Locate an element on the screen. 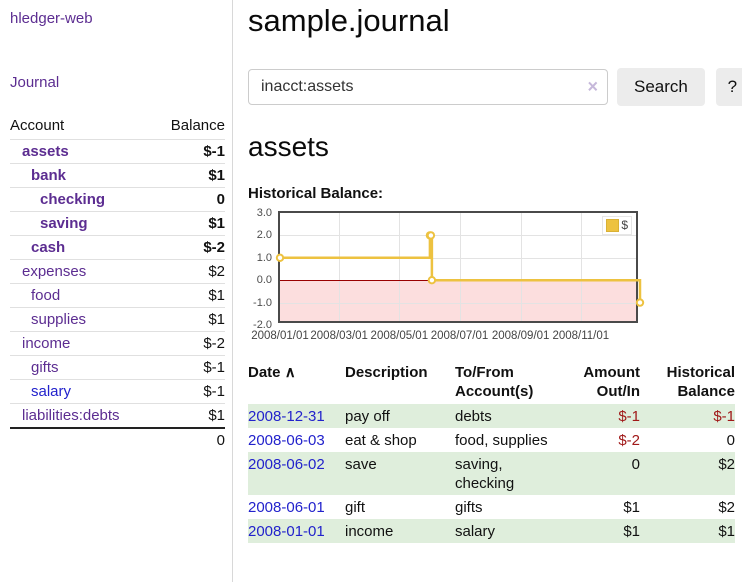 The width and height of the screenshot is (742, 582). account-row: saving $1 is located at coordinates (117, 223).